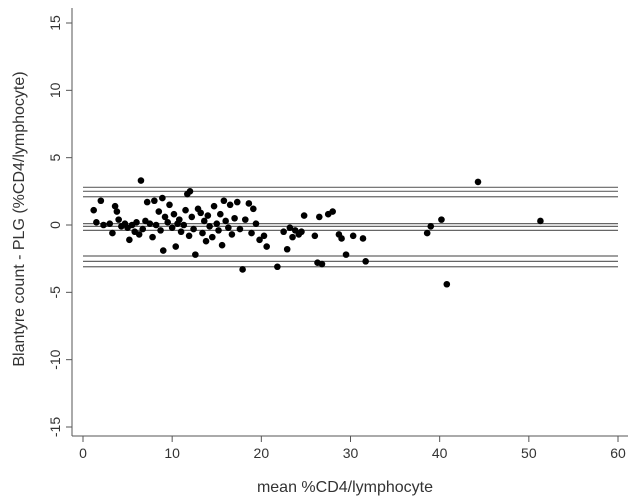 The width and height of the screenshot is (629, 496). Describe the element at coordinates (172, 453) in the screenshot. I see `x-tick-label-10: 10` at that location.